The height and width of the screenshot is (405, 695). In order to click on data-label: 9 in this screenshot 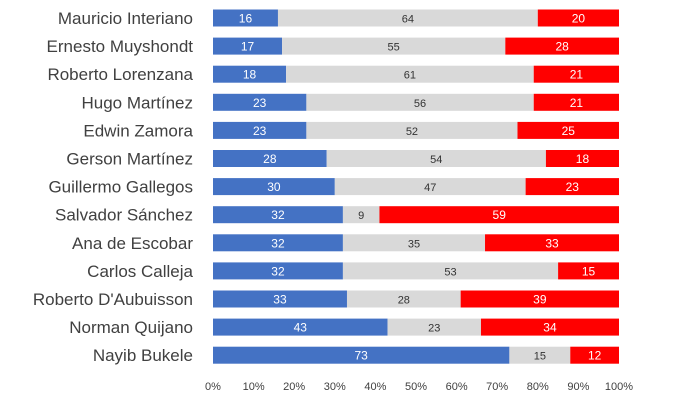, I will do `click(361, 216)`.